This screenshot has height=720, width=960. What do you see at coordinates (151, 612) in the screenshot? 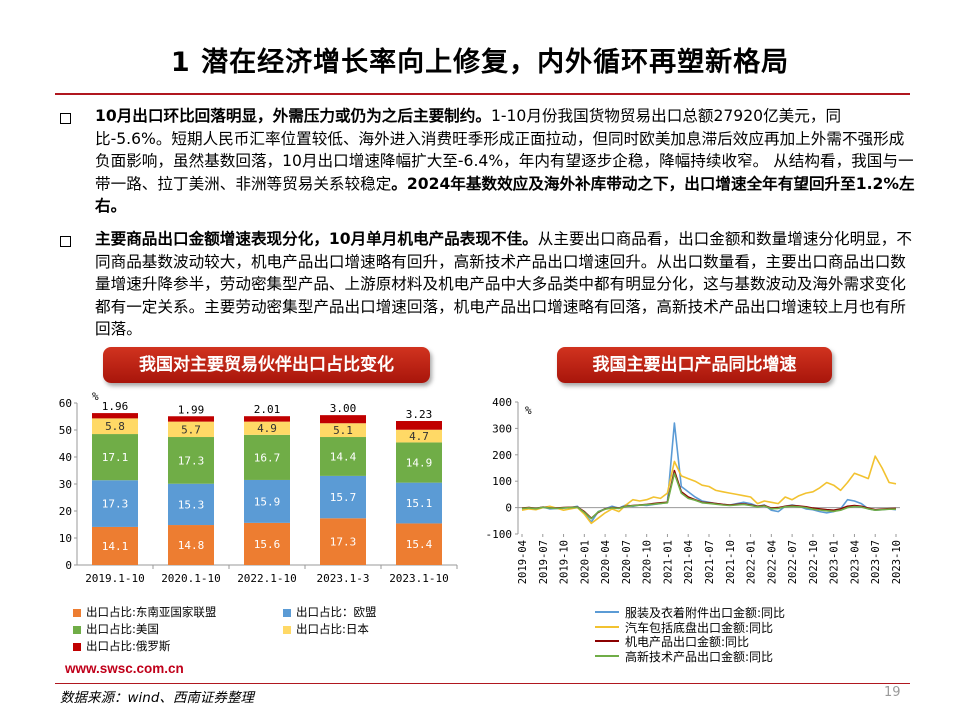
I see `legend-label: 出口占比:东南亚国家联盟` at bounding box center [151, 612].